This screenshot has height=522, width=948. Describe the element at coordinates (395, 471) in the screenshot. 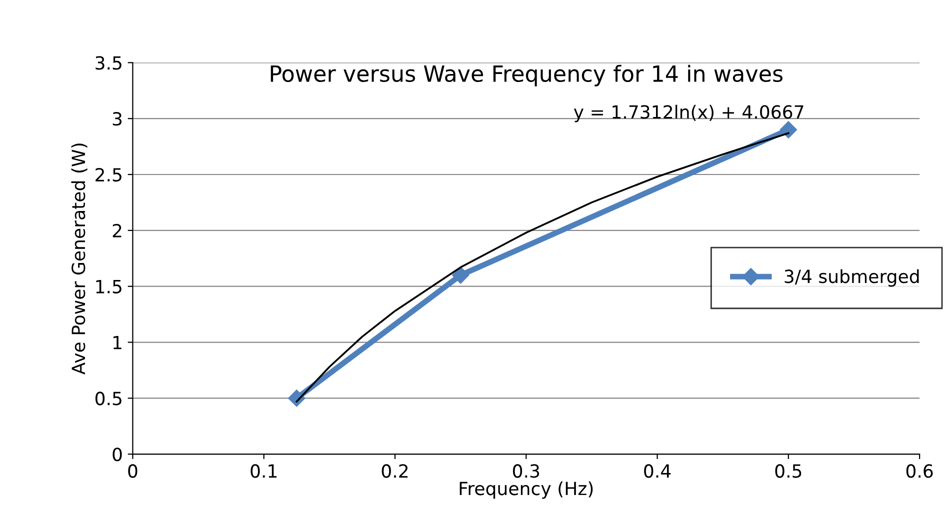

I see `x-tick-label: 0.2` at that location.